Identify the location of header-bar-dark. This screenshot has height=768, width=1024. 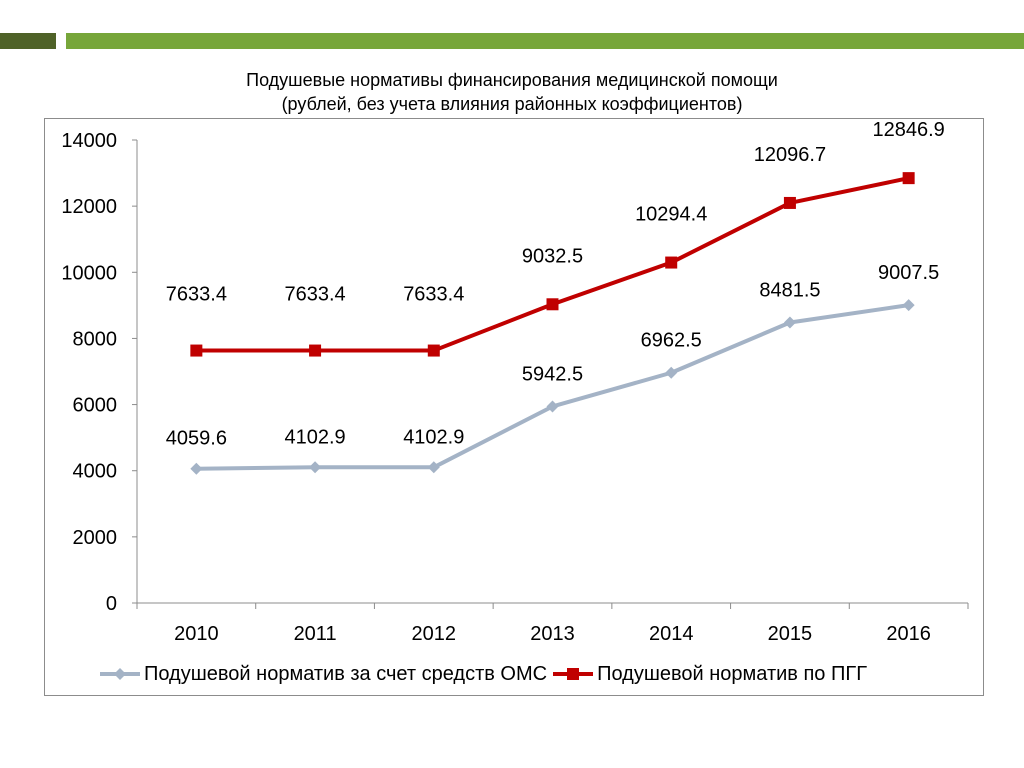
(28, 41).